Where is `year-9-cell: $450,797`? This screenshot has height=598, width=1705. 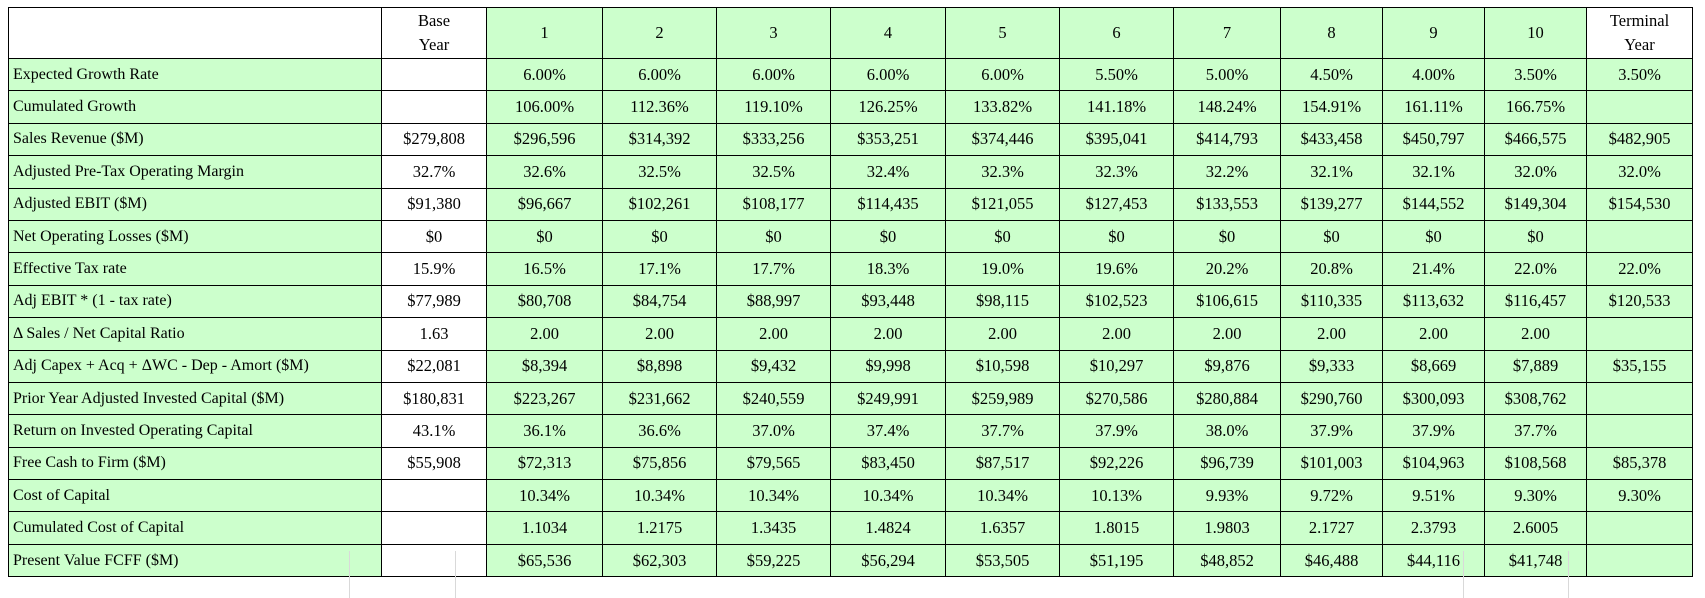
year-9-cell: $450,797 is located at coordinates (1433, 139).